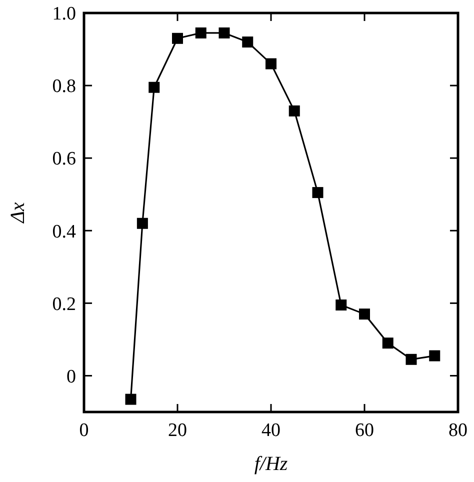 Image resolution: width=474 pixels, height=482 pixels. Describe the element at coordinates (271, 464) in the screenshot. I see `x-axis-title: f/Hz` at that location.